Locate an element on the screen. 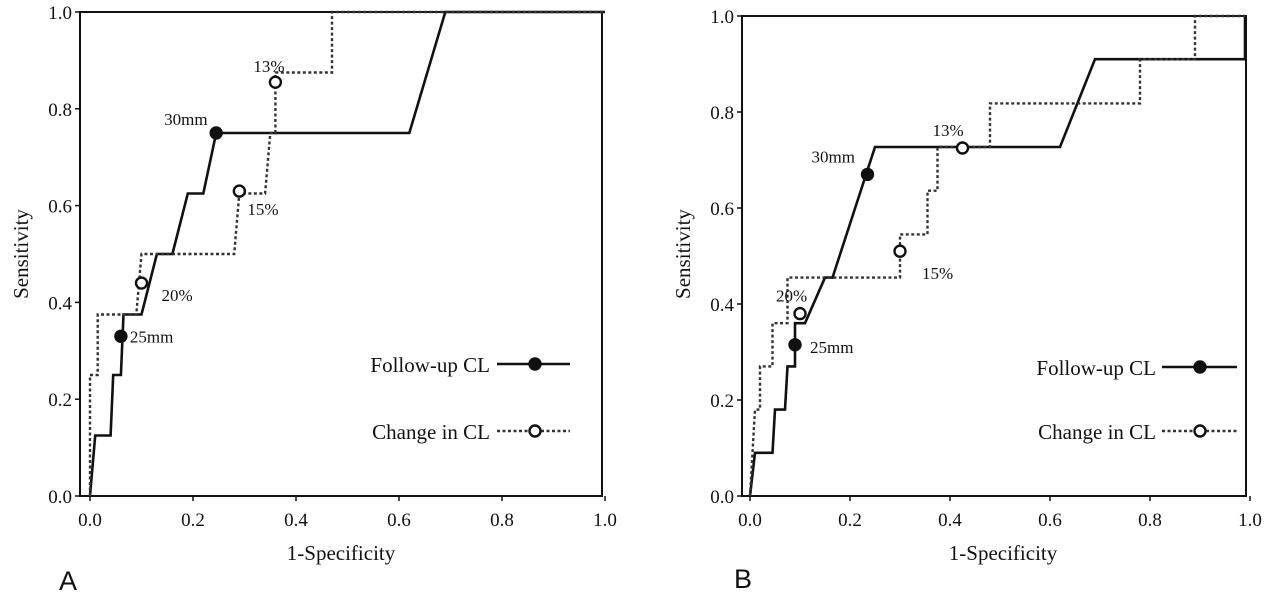 This screenshot has height=596, width=1283. panel-letter: A is located at coordinates (68, 581).